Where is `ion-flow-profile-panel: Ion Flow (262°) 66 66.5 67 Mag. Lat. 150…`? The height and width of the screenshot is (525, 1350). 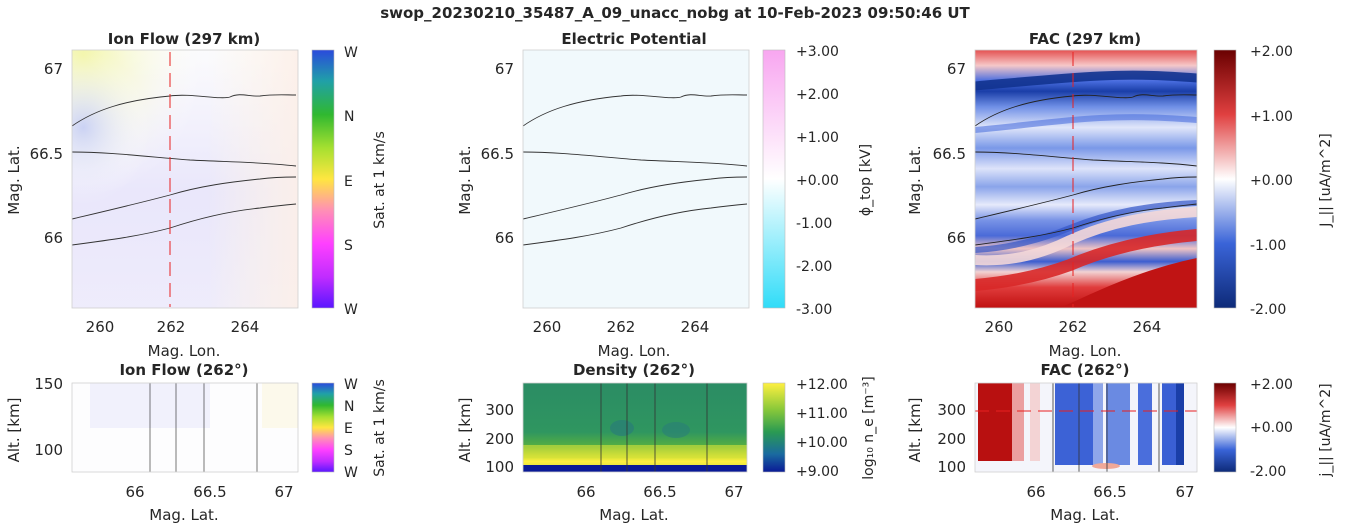 ion-flow-profile-panel: Ion Flow (262°) 66 66.5 67 Mag. Lat. 150… is located at coordinates (196, 442).